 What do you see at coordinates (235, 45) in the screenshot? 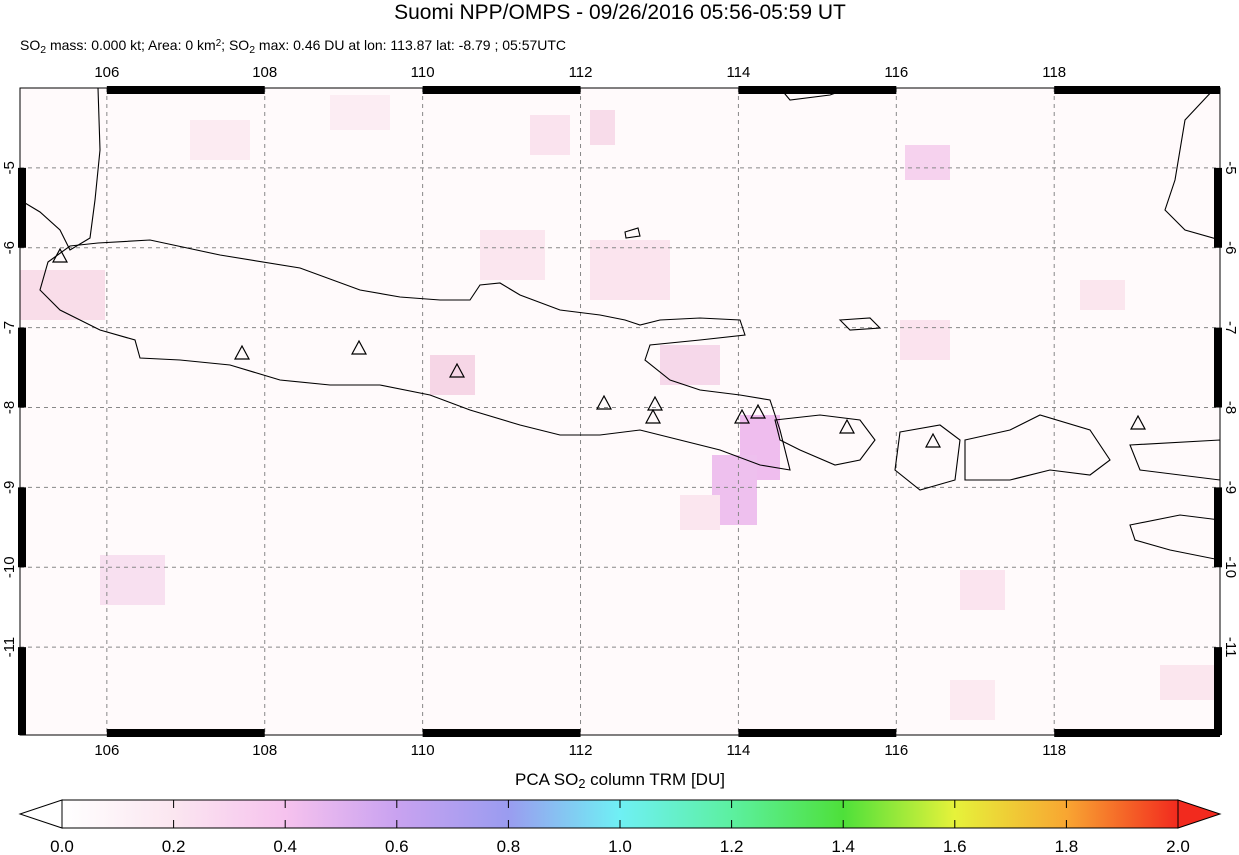
I see `text-part: ; SO` at bounding box center [235, 45].